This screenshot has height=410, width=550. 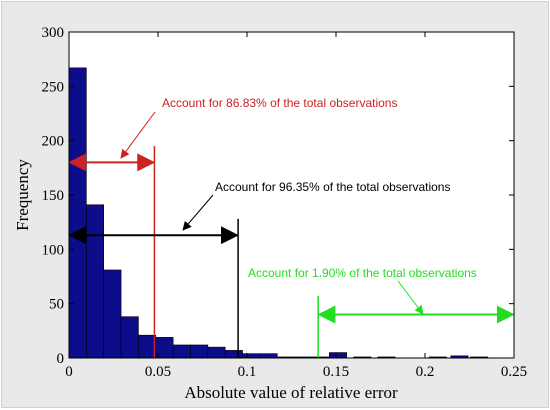 What do you see at coordinates (425, 372) in the screenshot?
I see `x-tick-label: 0.2` at bounding box center [425, 372].